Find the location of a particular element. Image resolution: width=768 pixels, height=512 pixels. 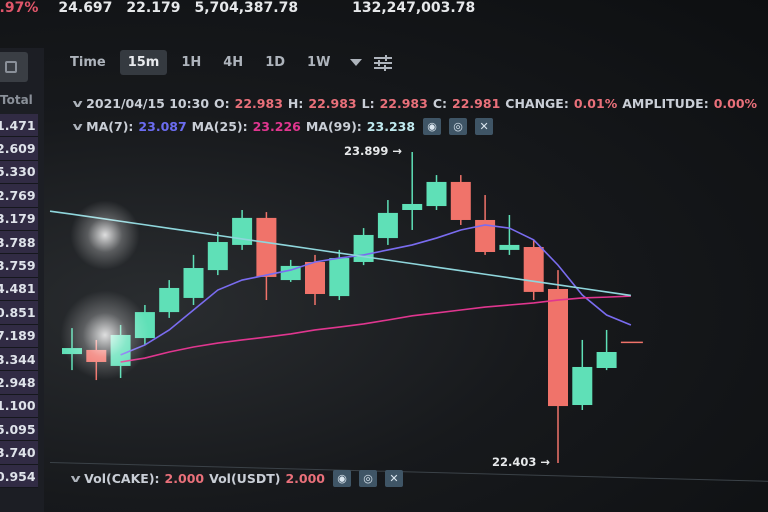

amplitude-label: AMPLITUDE: is located at coordinates (665, 103).